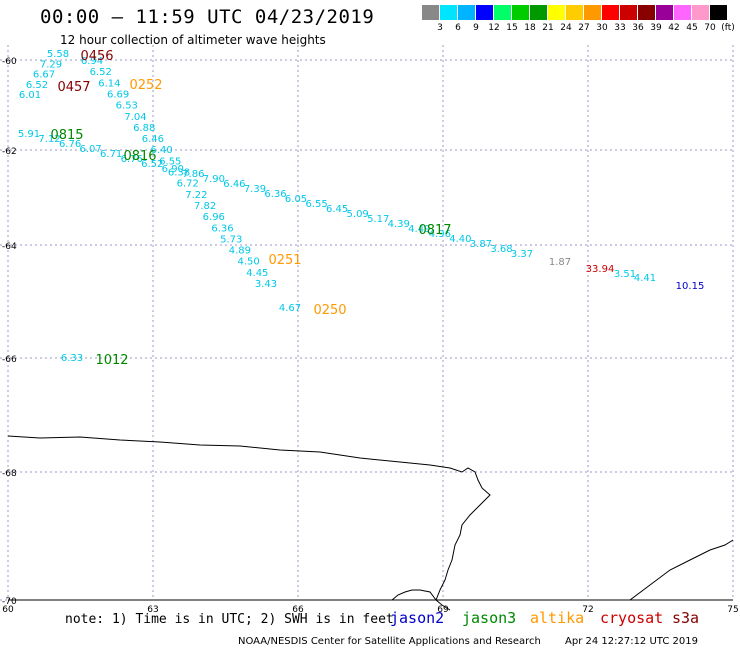  I want to click on wave-height-value: 4.45, so click(257, 273).